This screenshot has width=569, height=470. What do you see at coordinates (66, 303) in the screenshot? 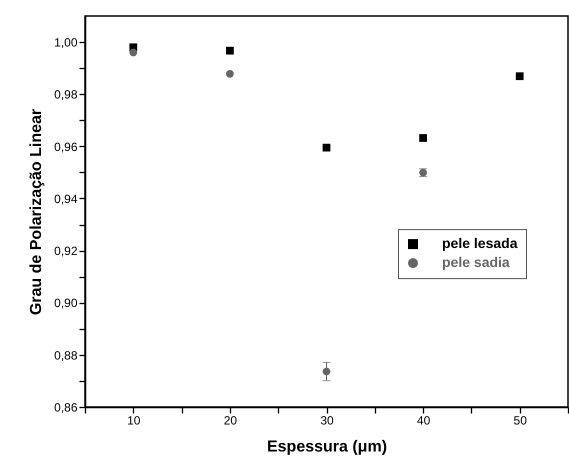
I see `y-tick-label: 0,90` at bounding box center [66, 303].